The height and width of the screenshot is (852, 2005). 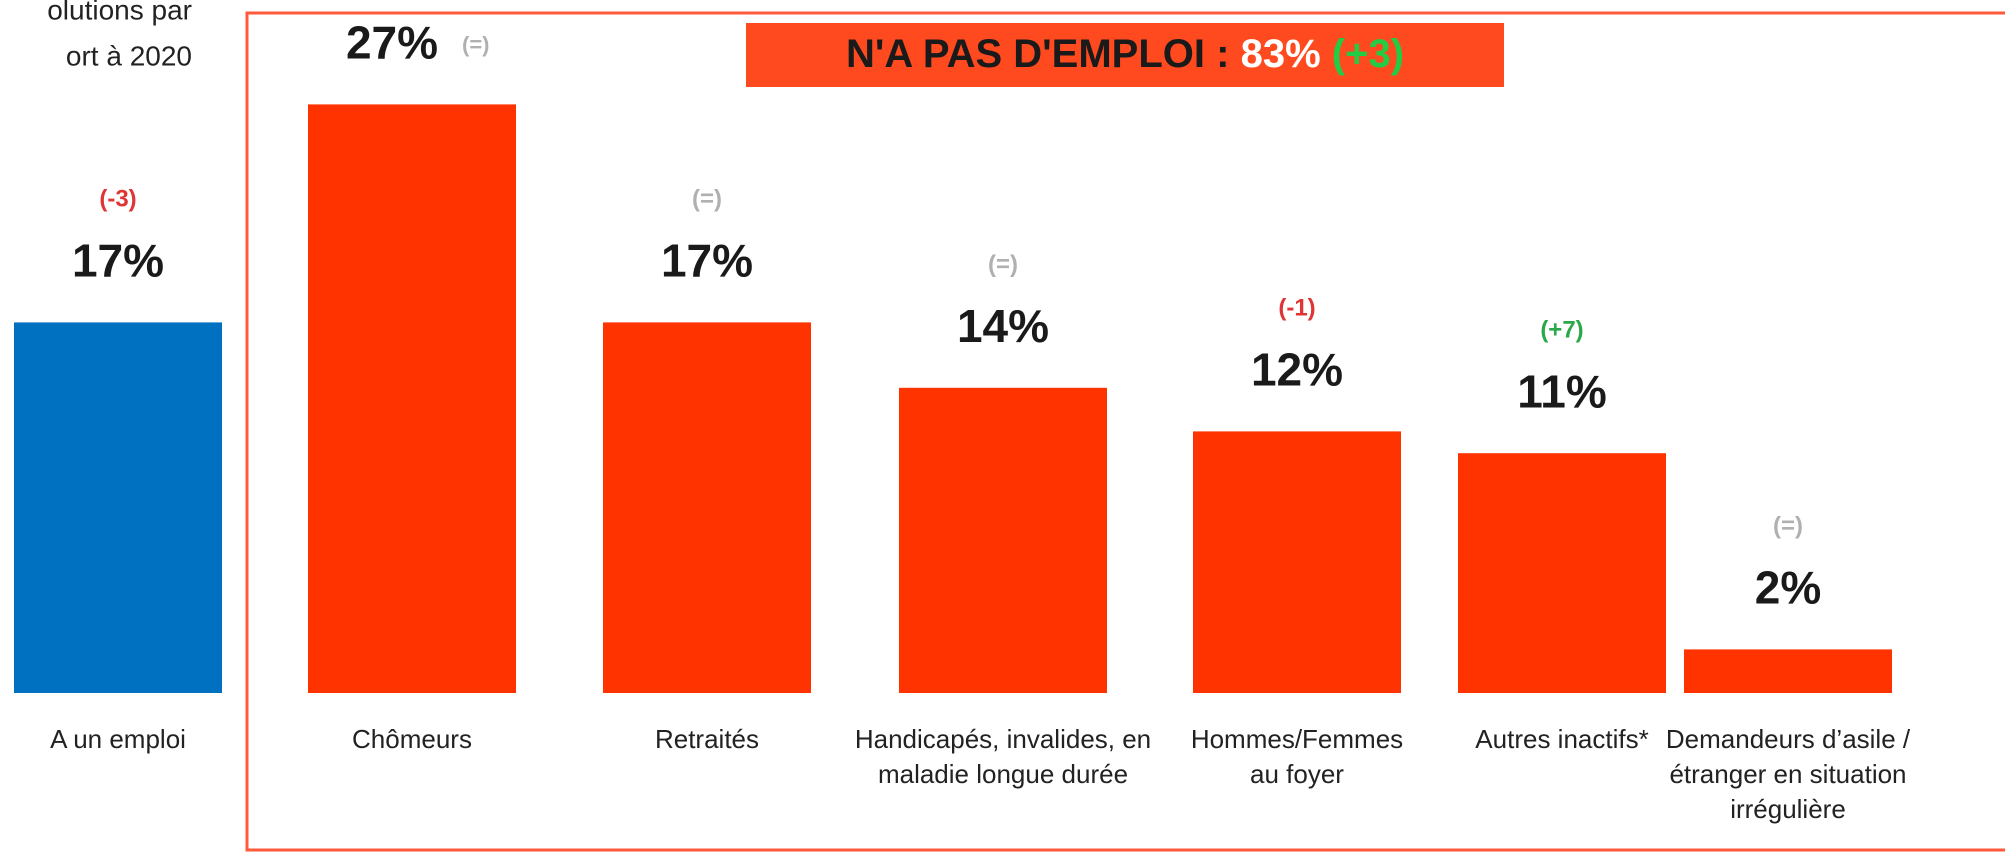 I want to click on change-label: (-3), so click(x=117, y=199).